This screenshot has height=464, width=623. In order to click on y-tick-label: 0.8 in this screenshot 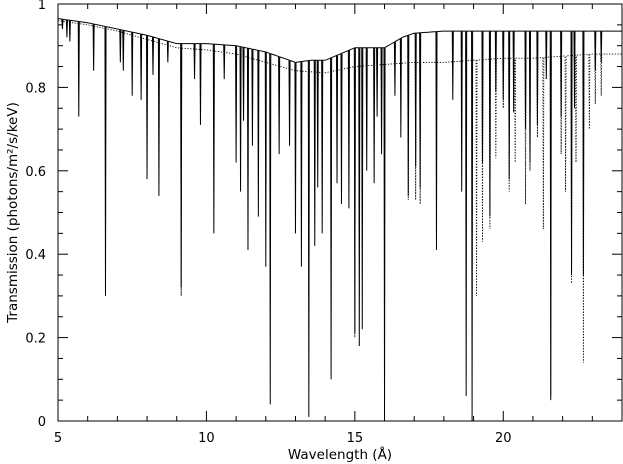, I will do `click(35, 88)`.